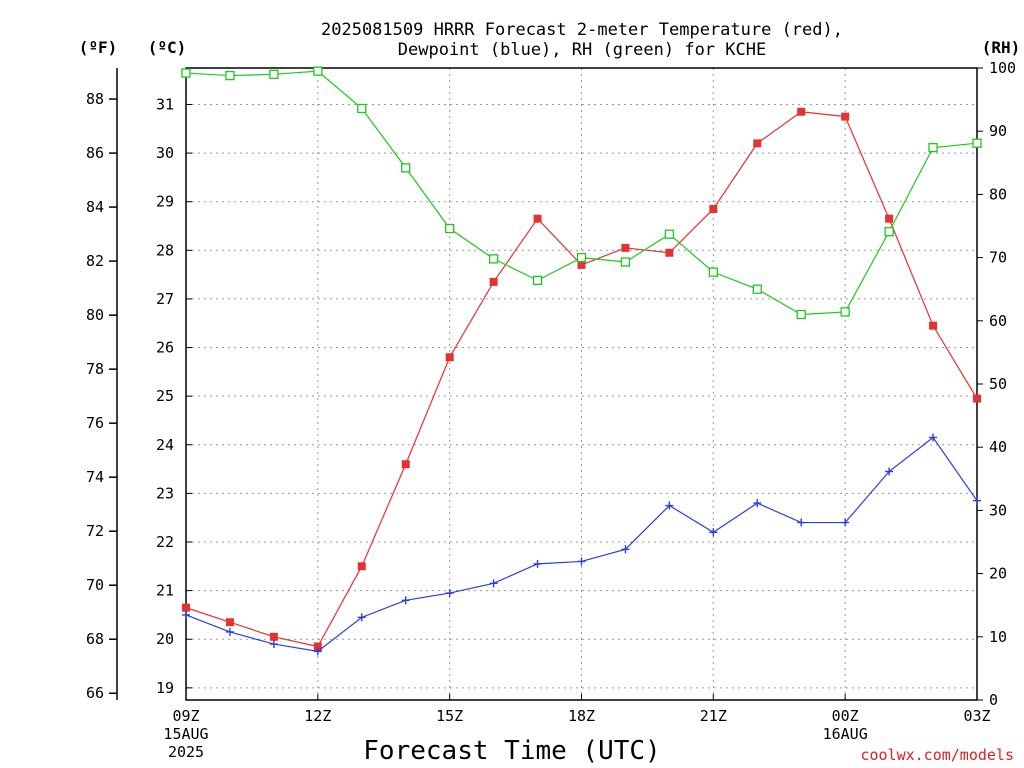  I want to click on fahrenheit-tick-label: 86, so click(95, 153).